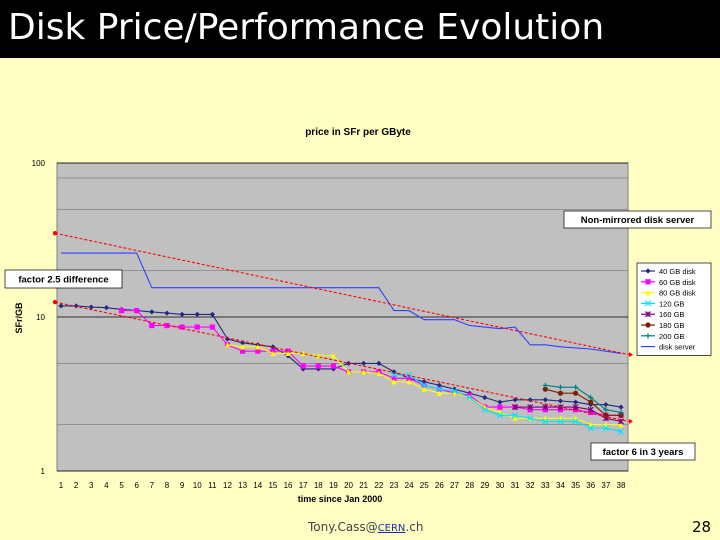 This screenshot has width=720, height=540. I want to click on x-tick-label: 25, so click(424, 485).